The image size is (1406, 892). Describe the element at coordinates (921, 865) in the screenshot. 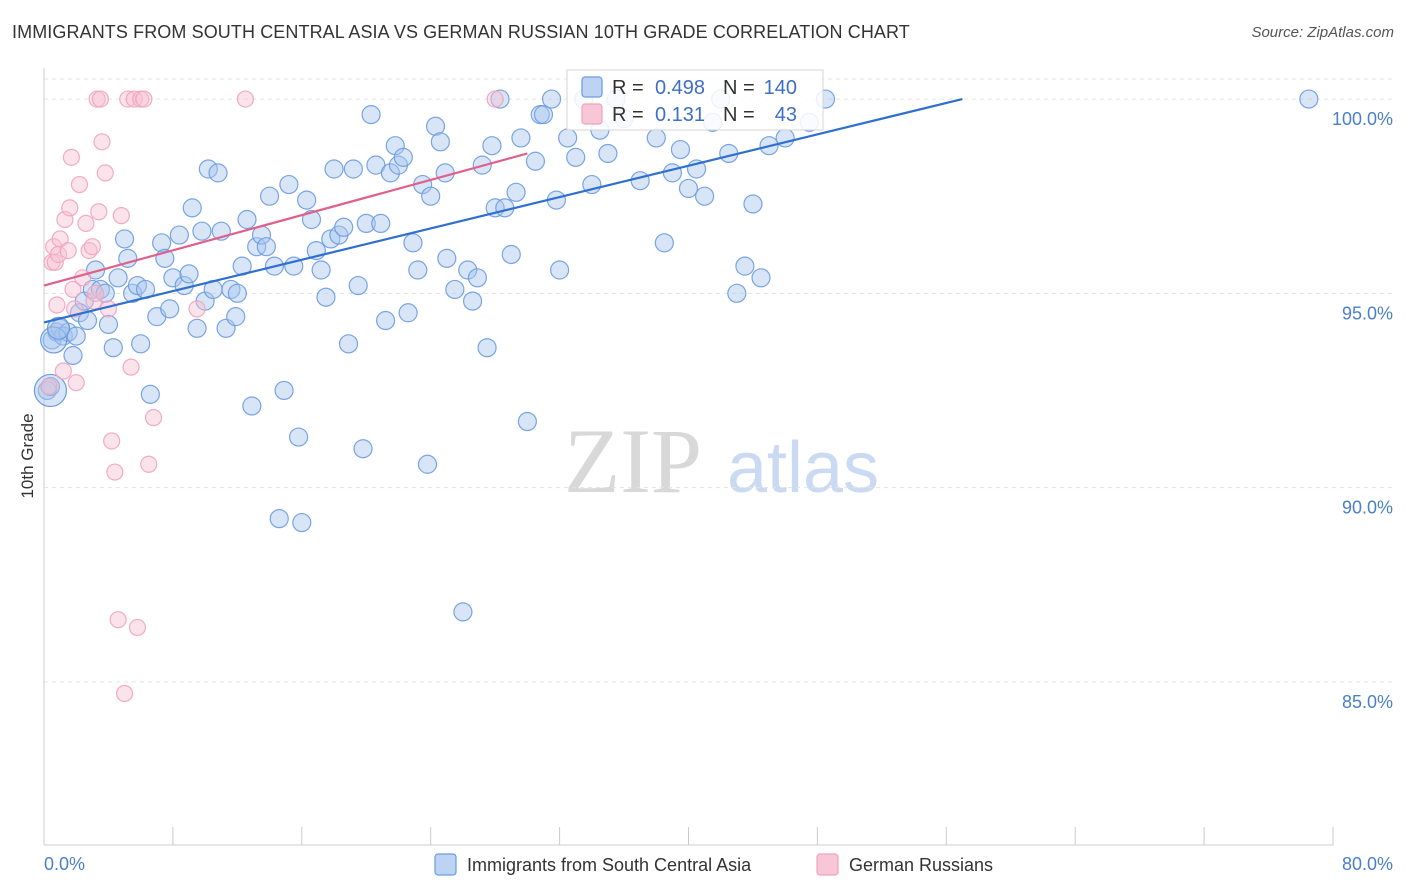

I see `legend-label-german-russians: German Russians` at that location.